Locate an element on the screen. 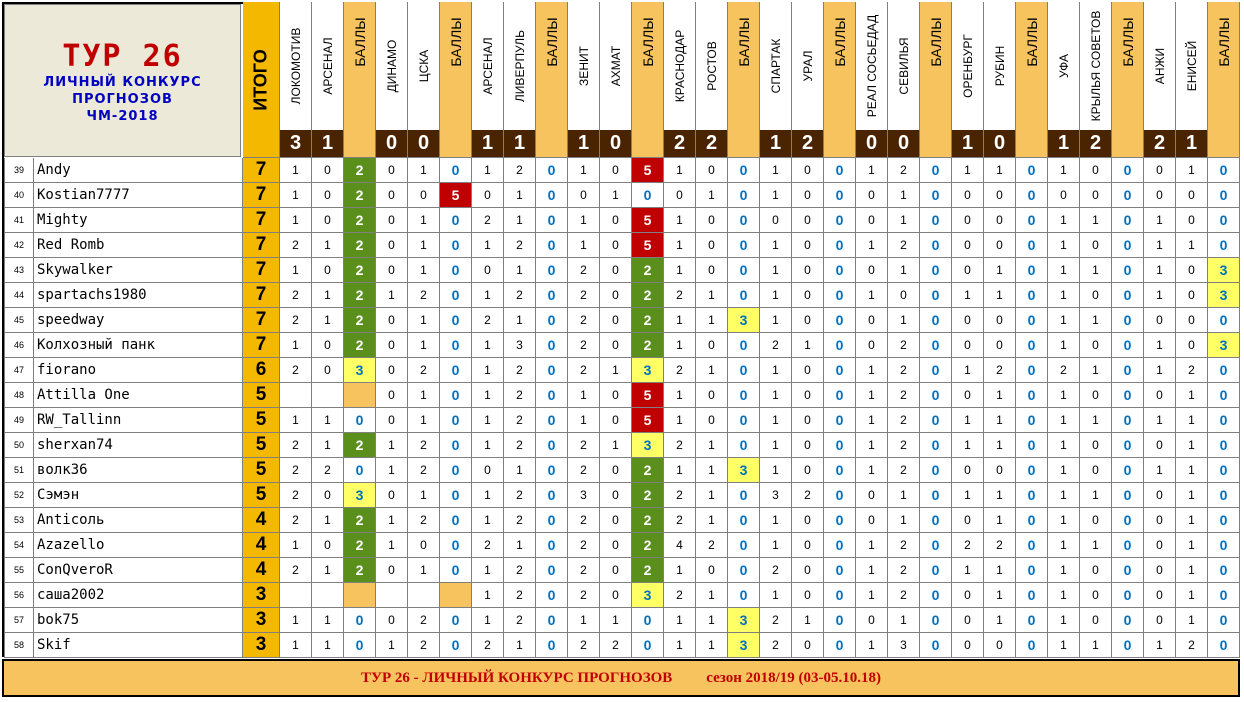  match-5-home-team: КРАСНОДАР is located at coordinates (680, 66).